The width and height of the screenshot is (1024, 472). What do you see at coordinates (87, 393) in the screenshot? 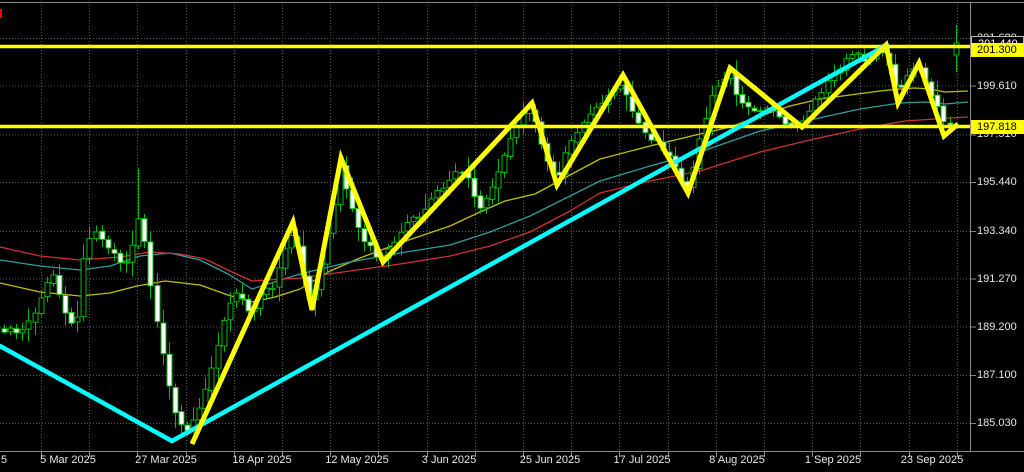
I see `down-trendline` at bounding box center [87, 393].